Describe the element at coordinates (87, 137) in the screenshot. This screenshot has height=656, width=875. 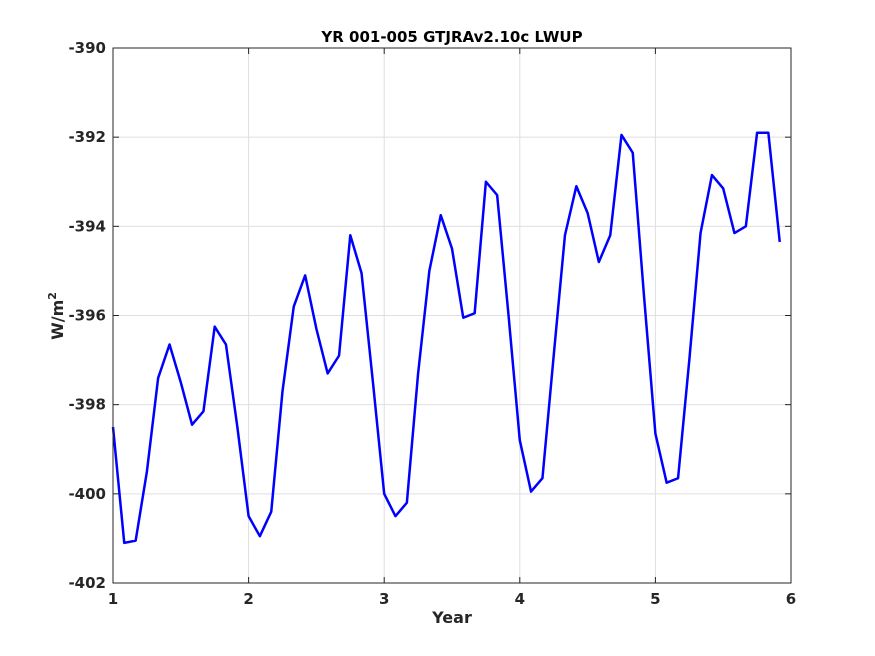
I see `y-tick-label: -392` at that location.